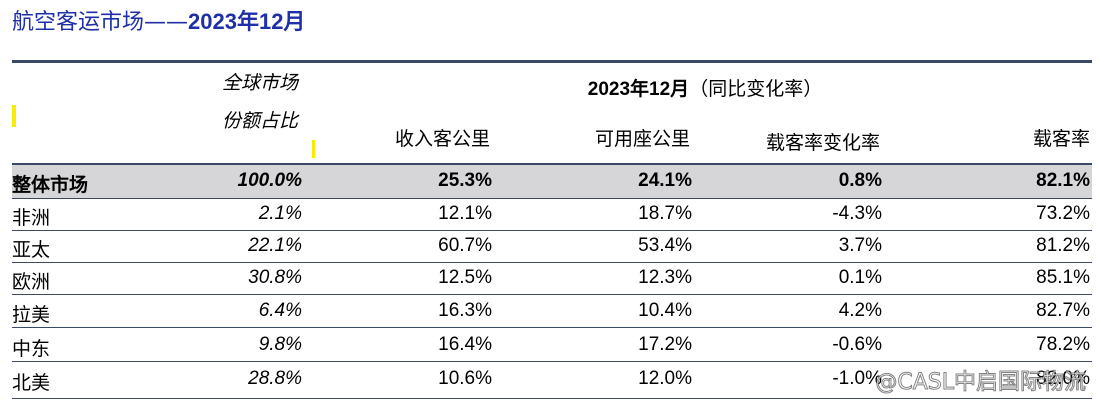 The height and width of the screenshot is (403, 1100). I want to click on table-row-total: 整体市场 100.0% 25.3% 24.1% 0.8% 82.1%, so click(552, 182).